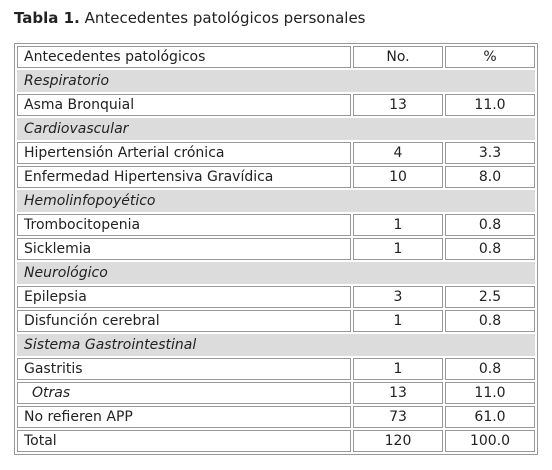 This screenshot has height=470, width=552. What do you see at coordinates (184, 417) in the screenshot?
I see `row-label: No refieren APP` at bounding box center [184, 417].